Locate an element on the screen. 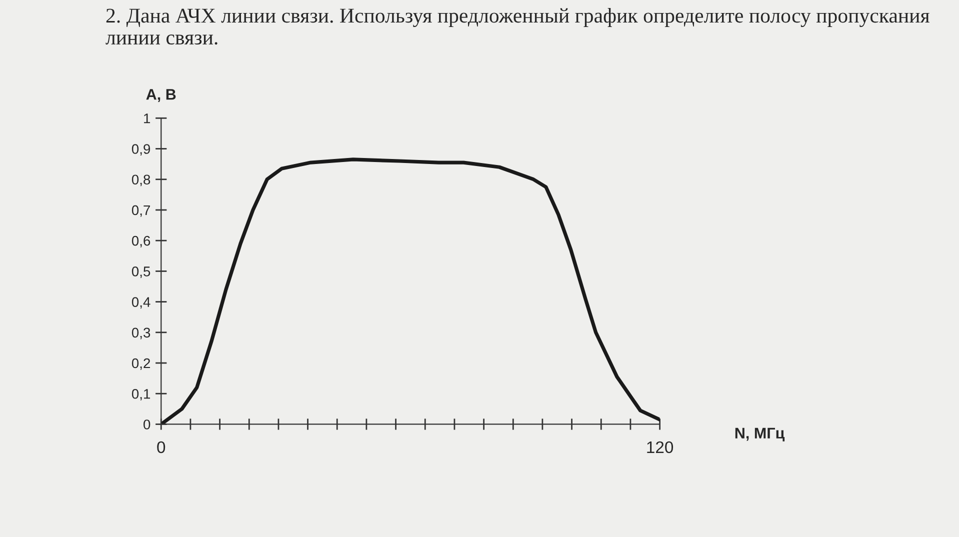 The image size is (959, 537). y-tick-label: 0 is located at coordinates (147, 425).